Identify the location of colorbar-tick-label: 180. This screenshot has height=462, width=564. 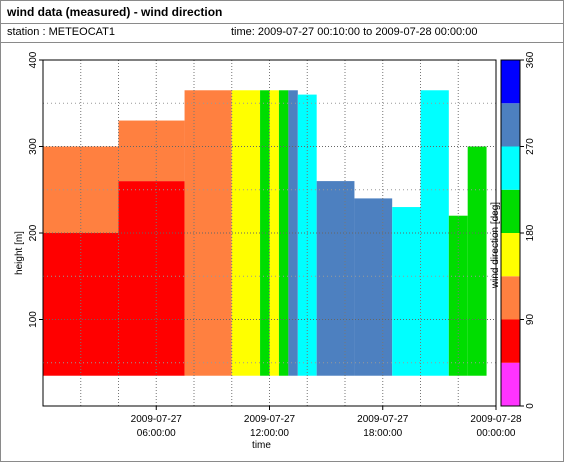
(530, 232).